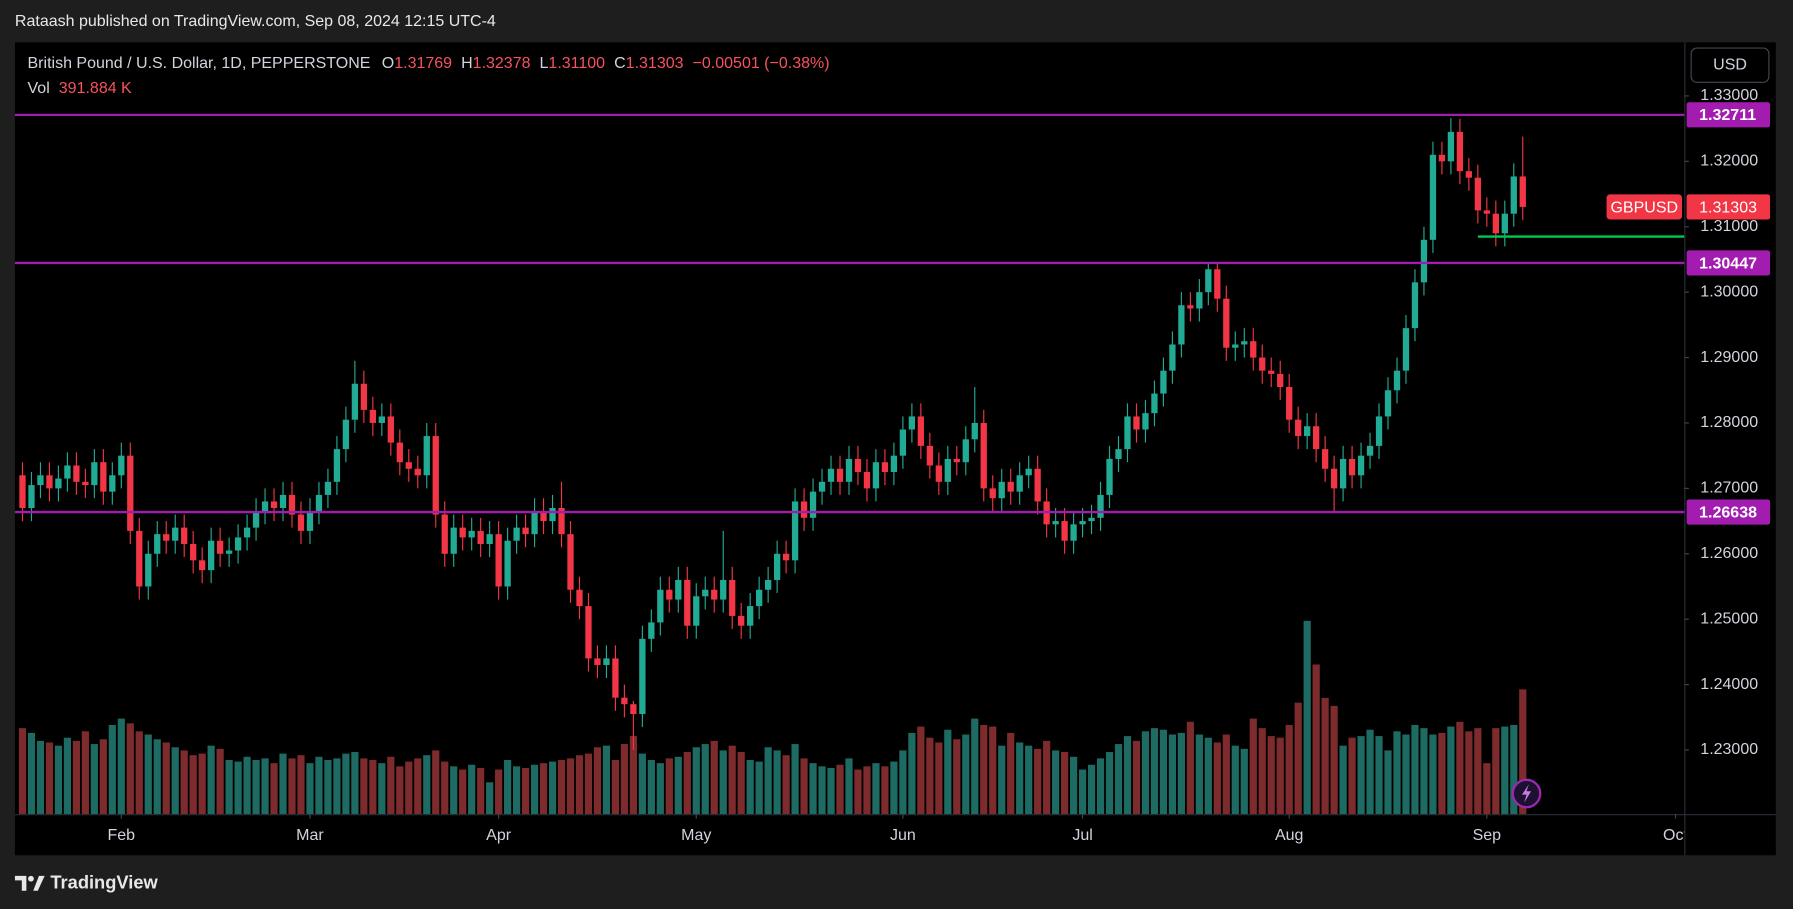 Image resolution: width=1793 pixels, height=909 pixels. Describe the element at coordinates (39, 883) in the screenshot. I see `logo-part` at that location.